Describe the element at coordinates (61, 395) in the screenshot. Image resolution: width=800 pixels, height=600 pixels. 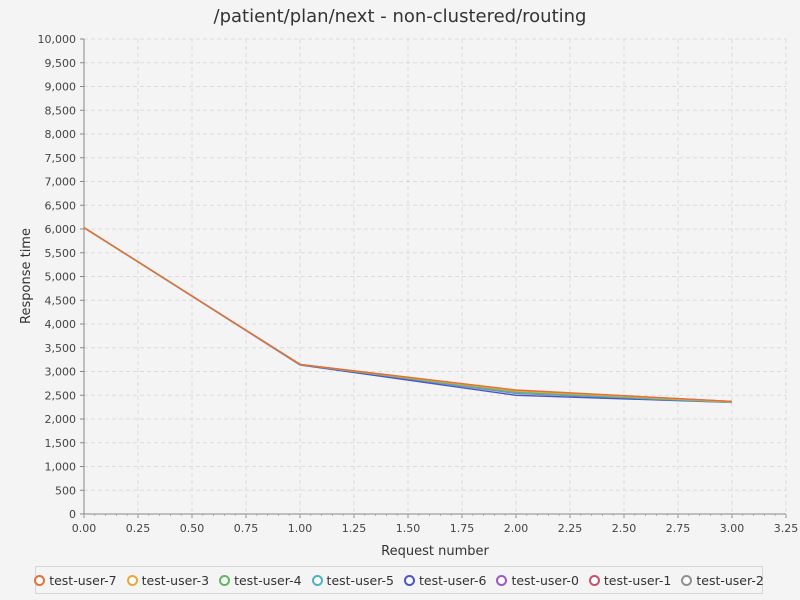
I see `y-tick-label: 2,500` at that location.